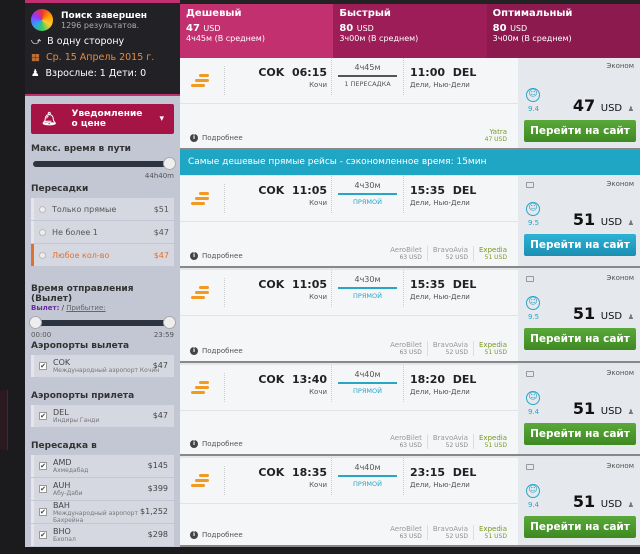  Describe the element at coordinates (35, 322) in the screenshot. I see `slider-handle-min` at that location.